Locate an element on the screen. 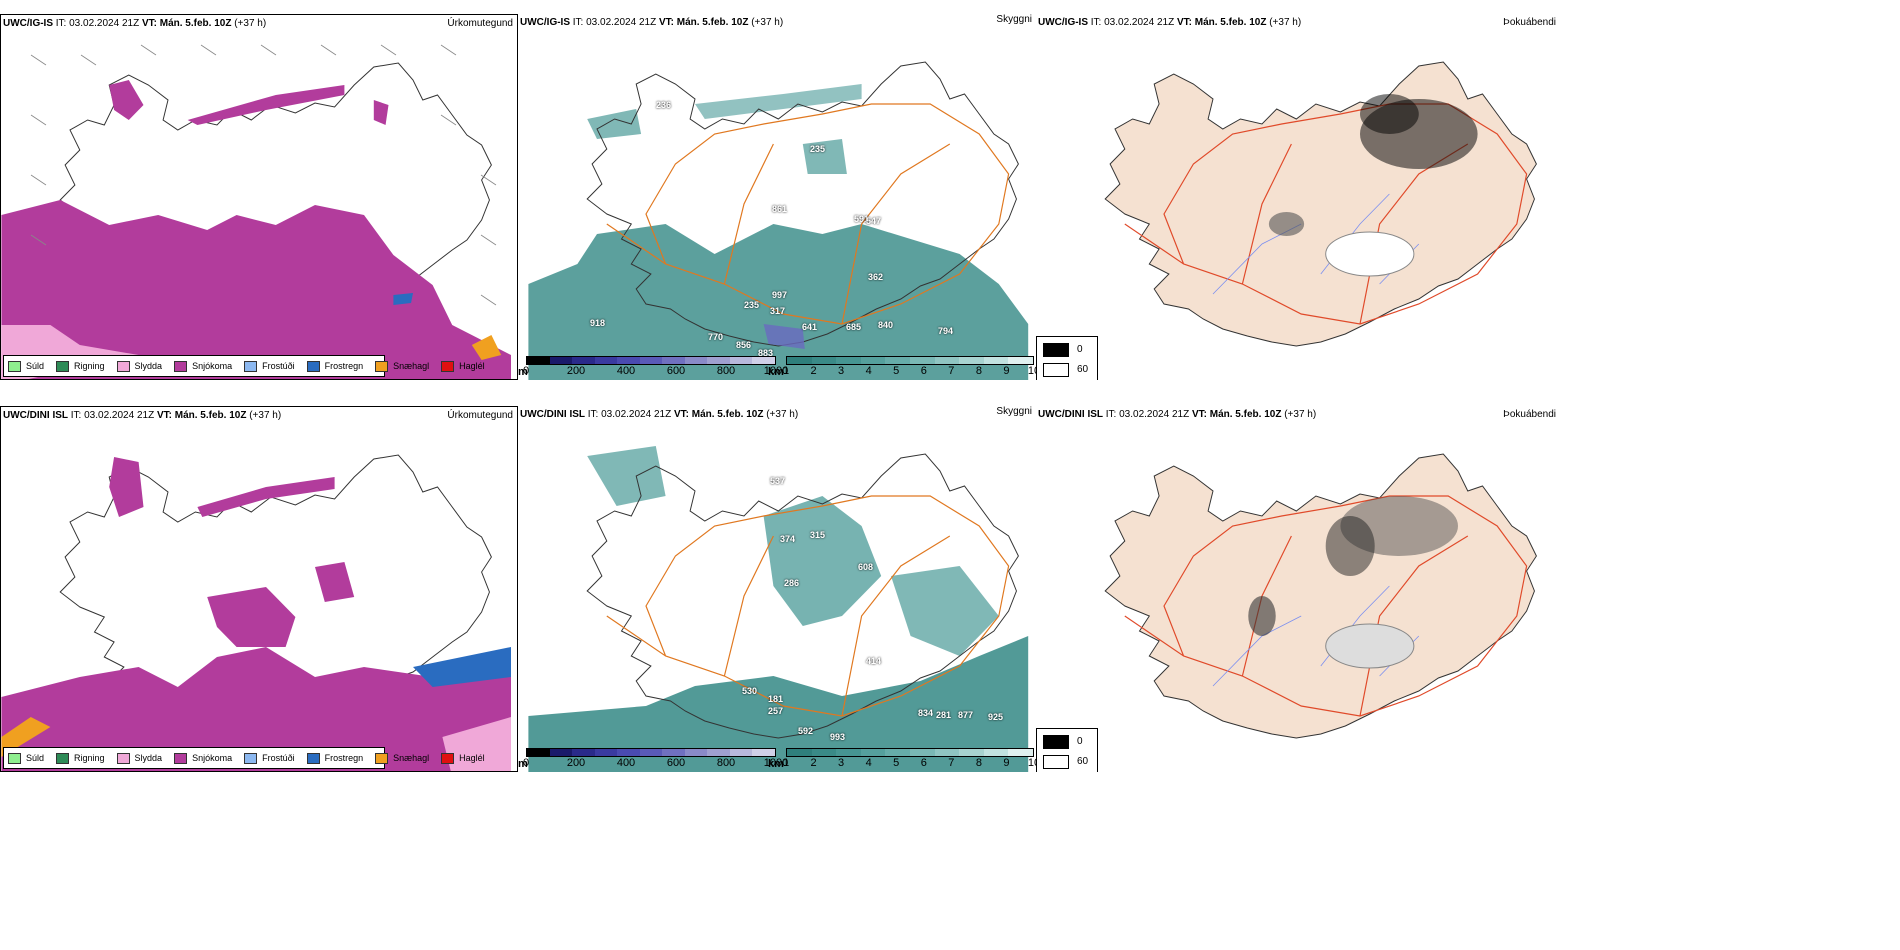 This screenshot has height=950, width=1900. point-value: 362 is located at coordinates (876, 277).